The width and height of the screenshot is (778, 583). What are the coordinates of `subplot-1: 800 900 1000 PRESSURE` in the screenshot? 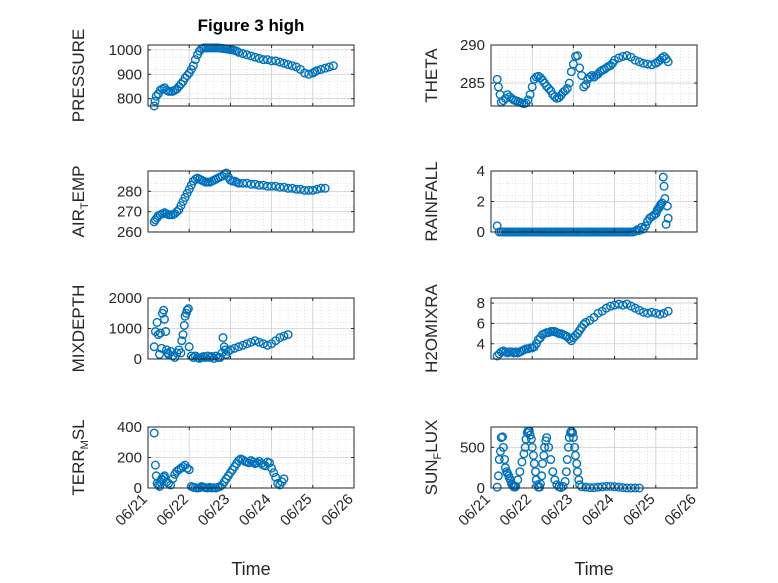 It's located at (212, 75).